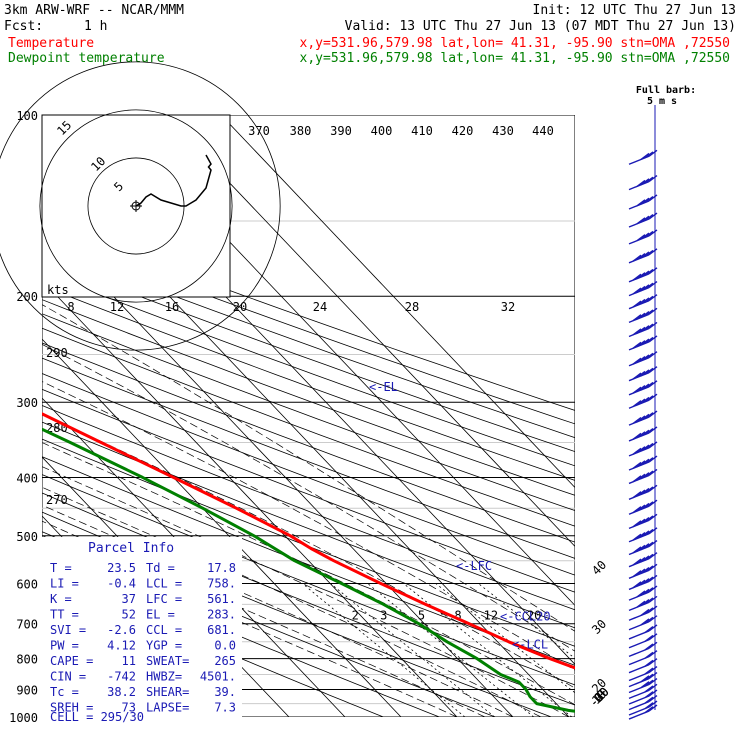 This screenshot has width=740, height=744. I want to click on parcel-label: EL =, so click(160, 615).